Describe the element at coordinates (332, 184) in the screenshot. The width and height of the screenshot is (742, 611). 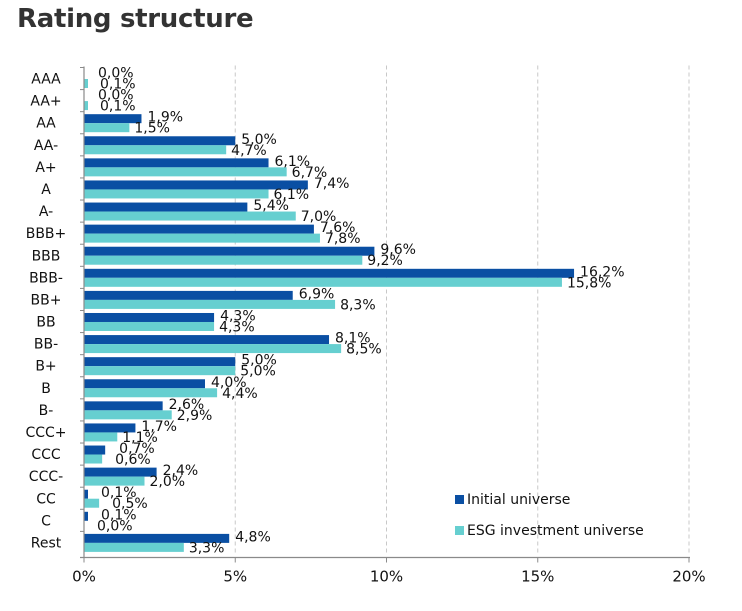
I see `value-label-initial-A: 7,4%` at that location.